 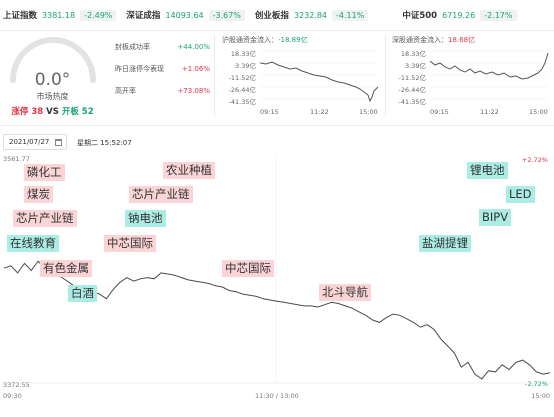 I want to click on shen-flow-value: 18.68亿, so click(x=462, y=40).